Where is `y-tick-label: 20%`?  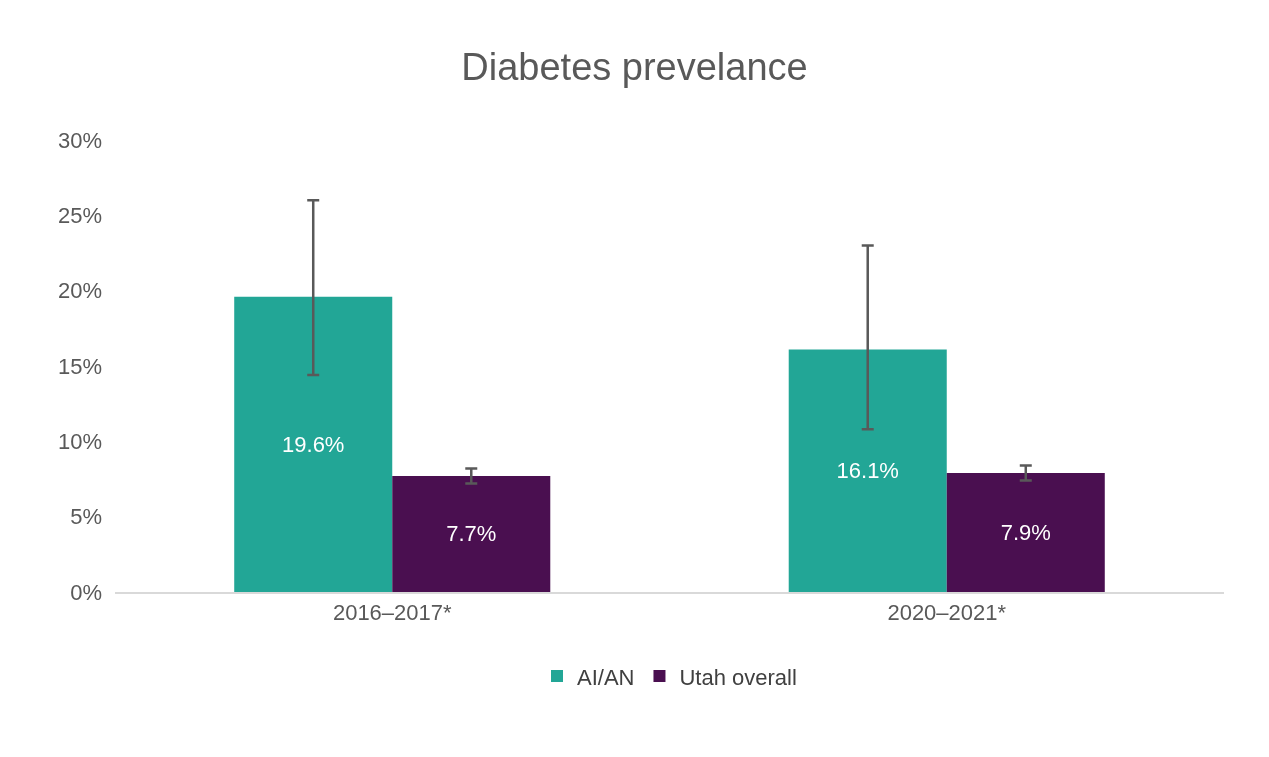 y-tick-label: 20% is located at coordinates (79, 291).